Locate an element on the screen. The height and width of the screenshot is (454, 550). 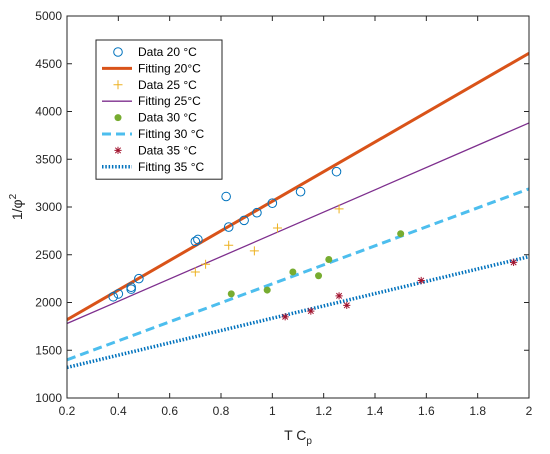
legend-label: Fitting 35 °C is located at coordinates (171, 167).